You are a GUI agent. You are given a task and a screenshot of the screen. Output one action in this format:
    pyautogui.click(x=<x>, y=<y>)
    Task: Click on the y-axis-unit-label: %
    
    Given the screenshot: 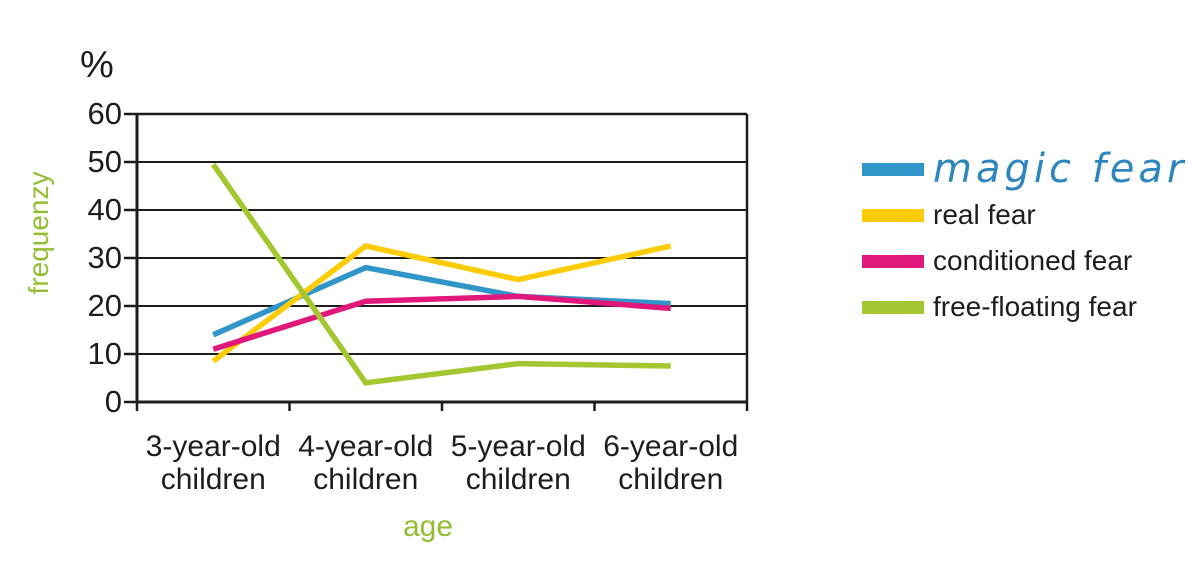 What is the action you would take?
    pyautogui.click(x=97, y=65)
    